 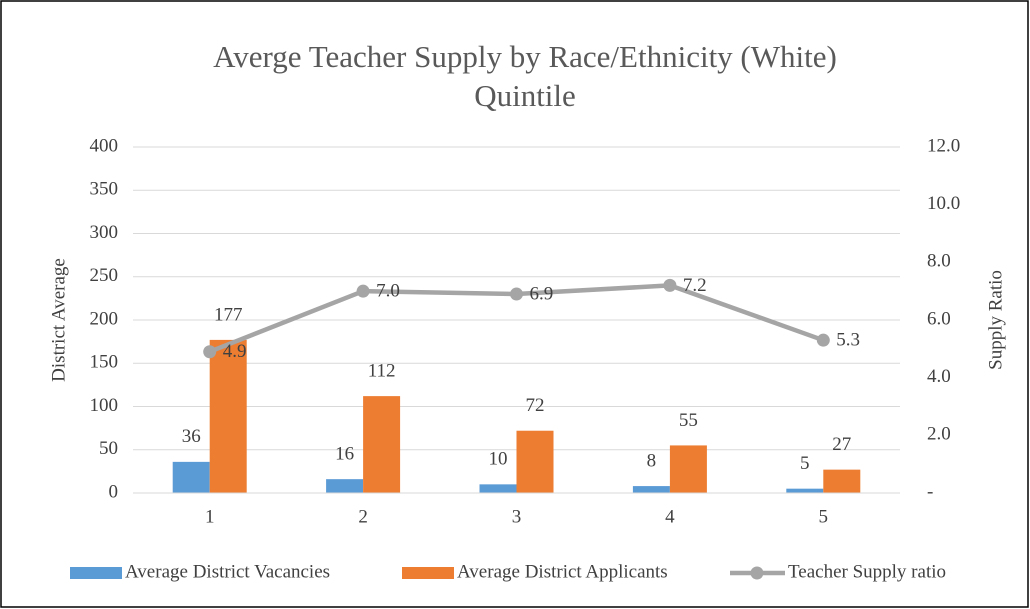 I want to click on y2-tick-label: 10.0, so click(x=943, y=203).